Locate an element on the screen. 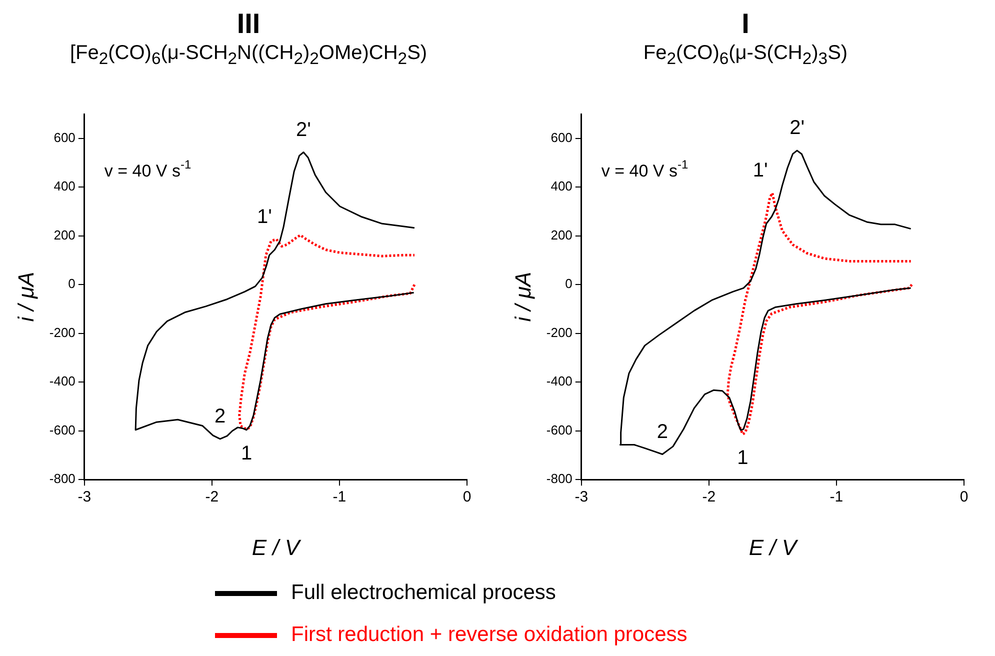 The image size is (995, 656). chart-title: I is located at coordinates (745, 24).